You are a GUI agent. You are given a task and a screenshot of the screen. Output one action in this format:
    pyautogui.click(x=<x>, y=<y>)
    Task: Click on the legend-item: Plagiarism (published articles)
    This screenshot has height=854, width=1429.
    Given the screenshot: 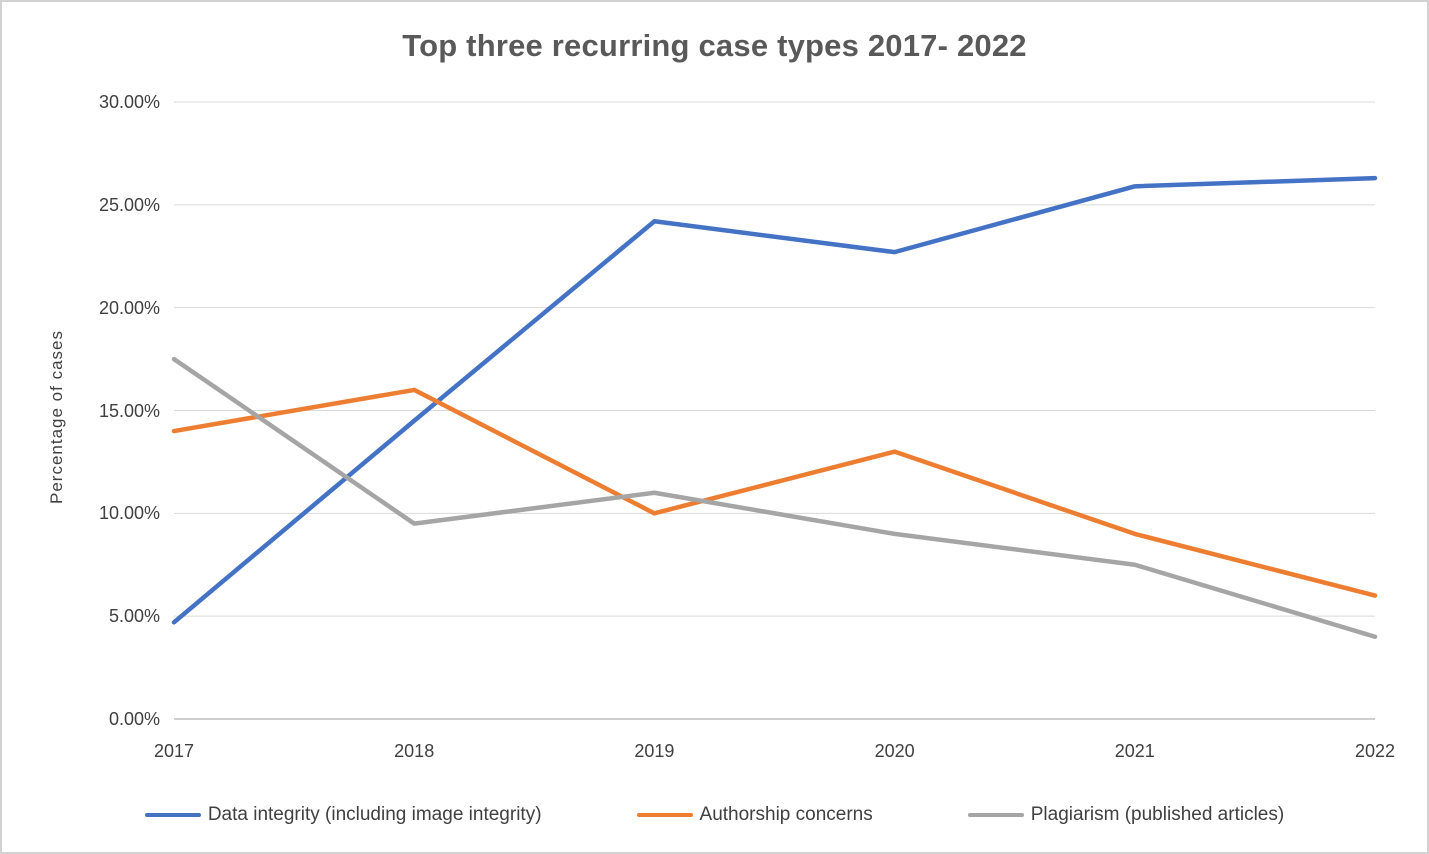 What is the action you would take?
    pyautogui.click(x=1126, y=815)
    